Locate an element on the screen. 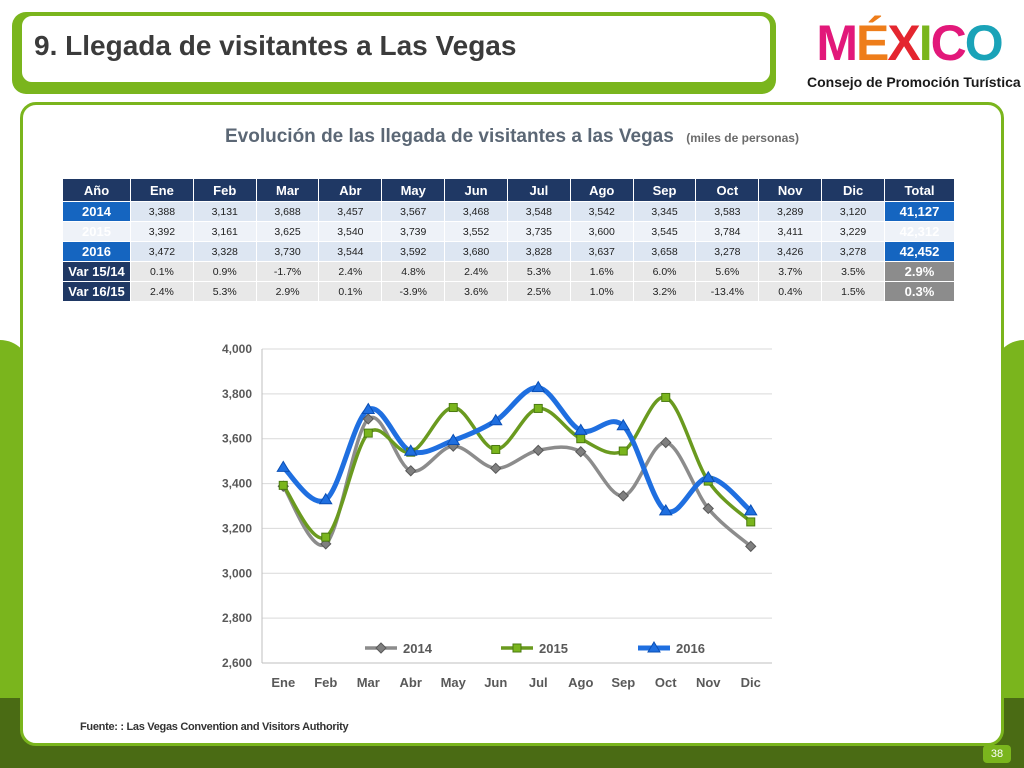  table-cell: 3,552 is located at coordinates (476, 231).